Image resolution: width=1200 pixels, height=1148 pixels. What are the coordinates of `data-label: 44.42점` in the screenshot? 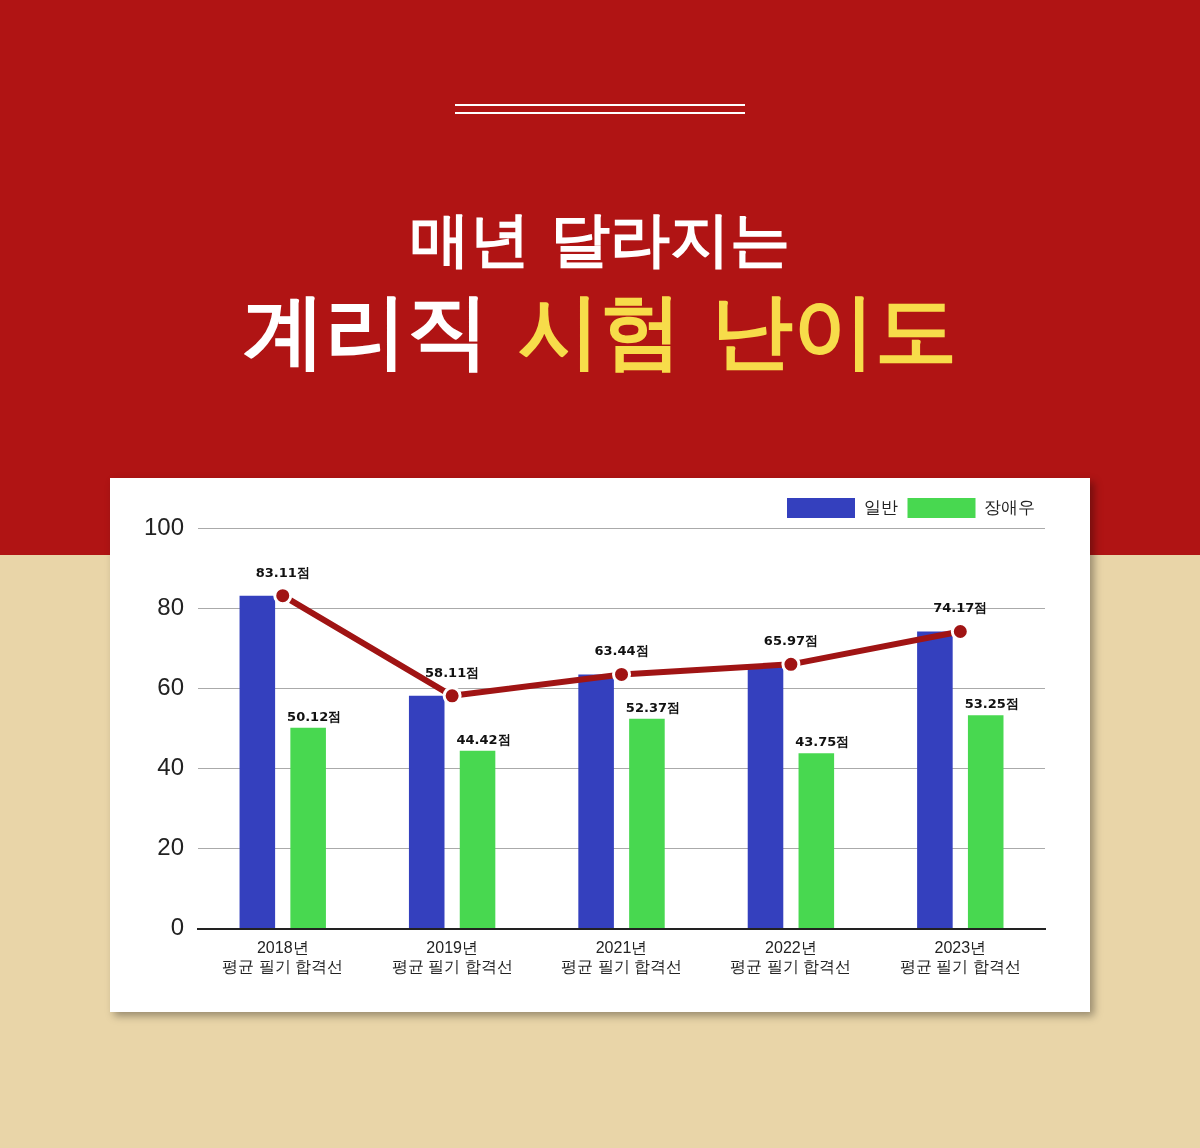 It's located at (483, 739).